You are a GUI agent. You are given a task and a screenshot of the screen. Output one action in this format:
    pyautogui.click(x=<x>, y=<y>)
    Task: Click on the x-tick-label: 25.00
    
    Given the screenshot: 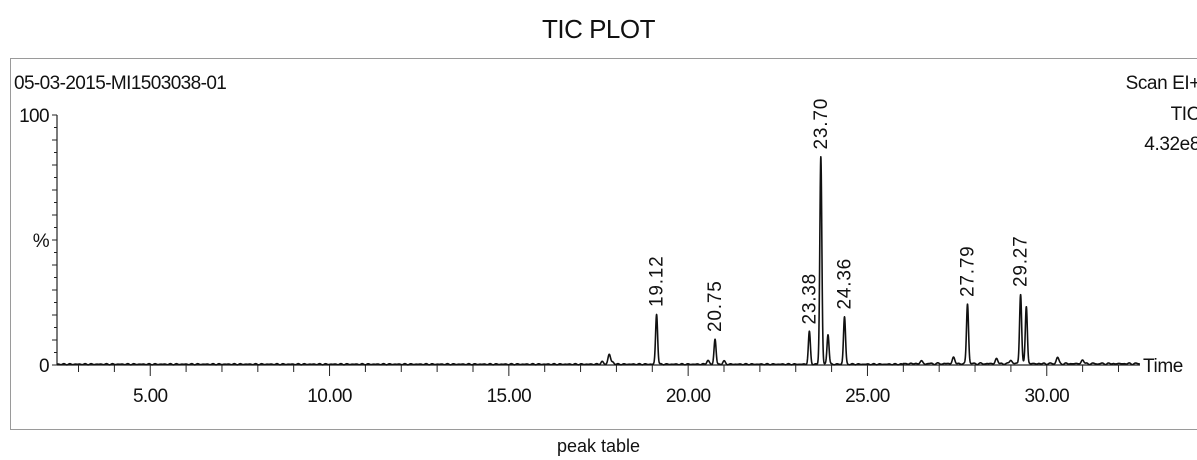 What is the action you would take?
    pyautogui.click(x=867, y=396)
    